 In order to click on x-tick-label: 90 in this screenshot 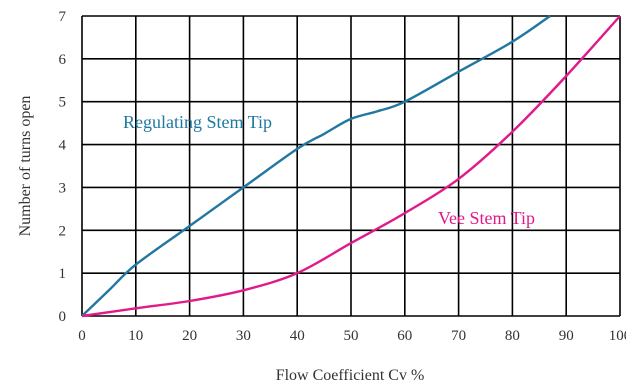, I will do `click(566, 336)`.